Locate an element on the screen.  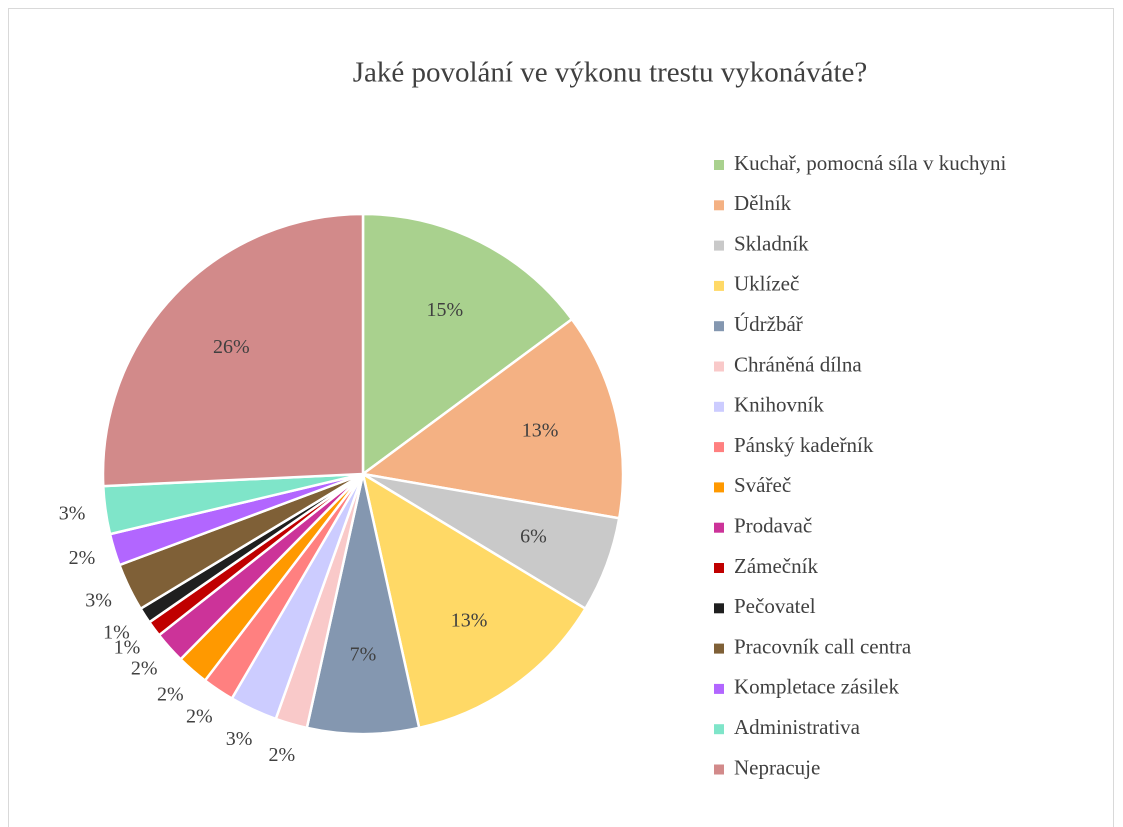
legend-label: Zámečník is located at coordinates (776, 566).